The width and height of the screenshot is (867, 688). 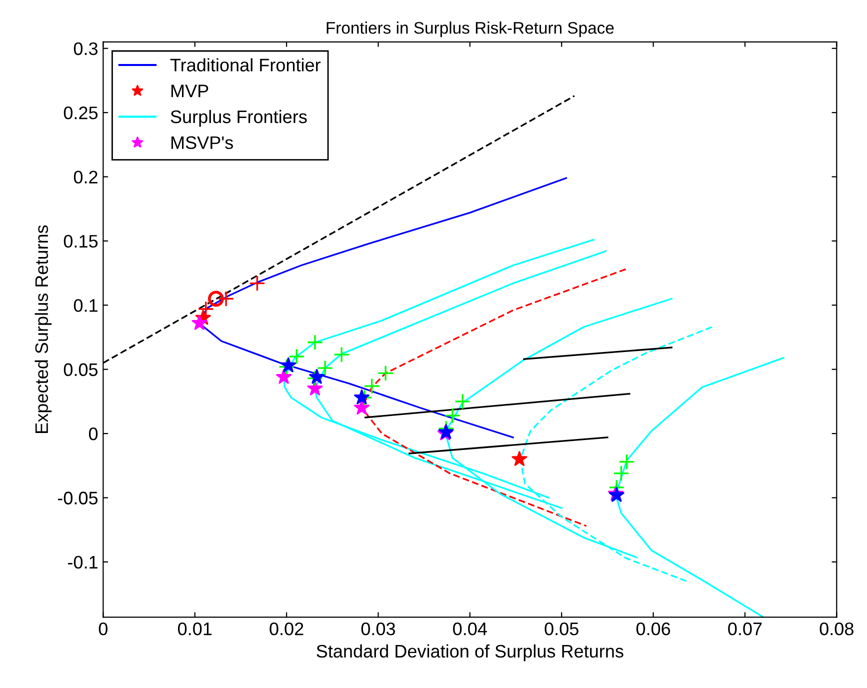 What do you see at coordinates (837, 629) in the screenshot?
I see `x-tick-label: 0.08` at bounding box center [837, 629].